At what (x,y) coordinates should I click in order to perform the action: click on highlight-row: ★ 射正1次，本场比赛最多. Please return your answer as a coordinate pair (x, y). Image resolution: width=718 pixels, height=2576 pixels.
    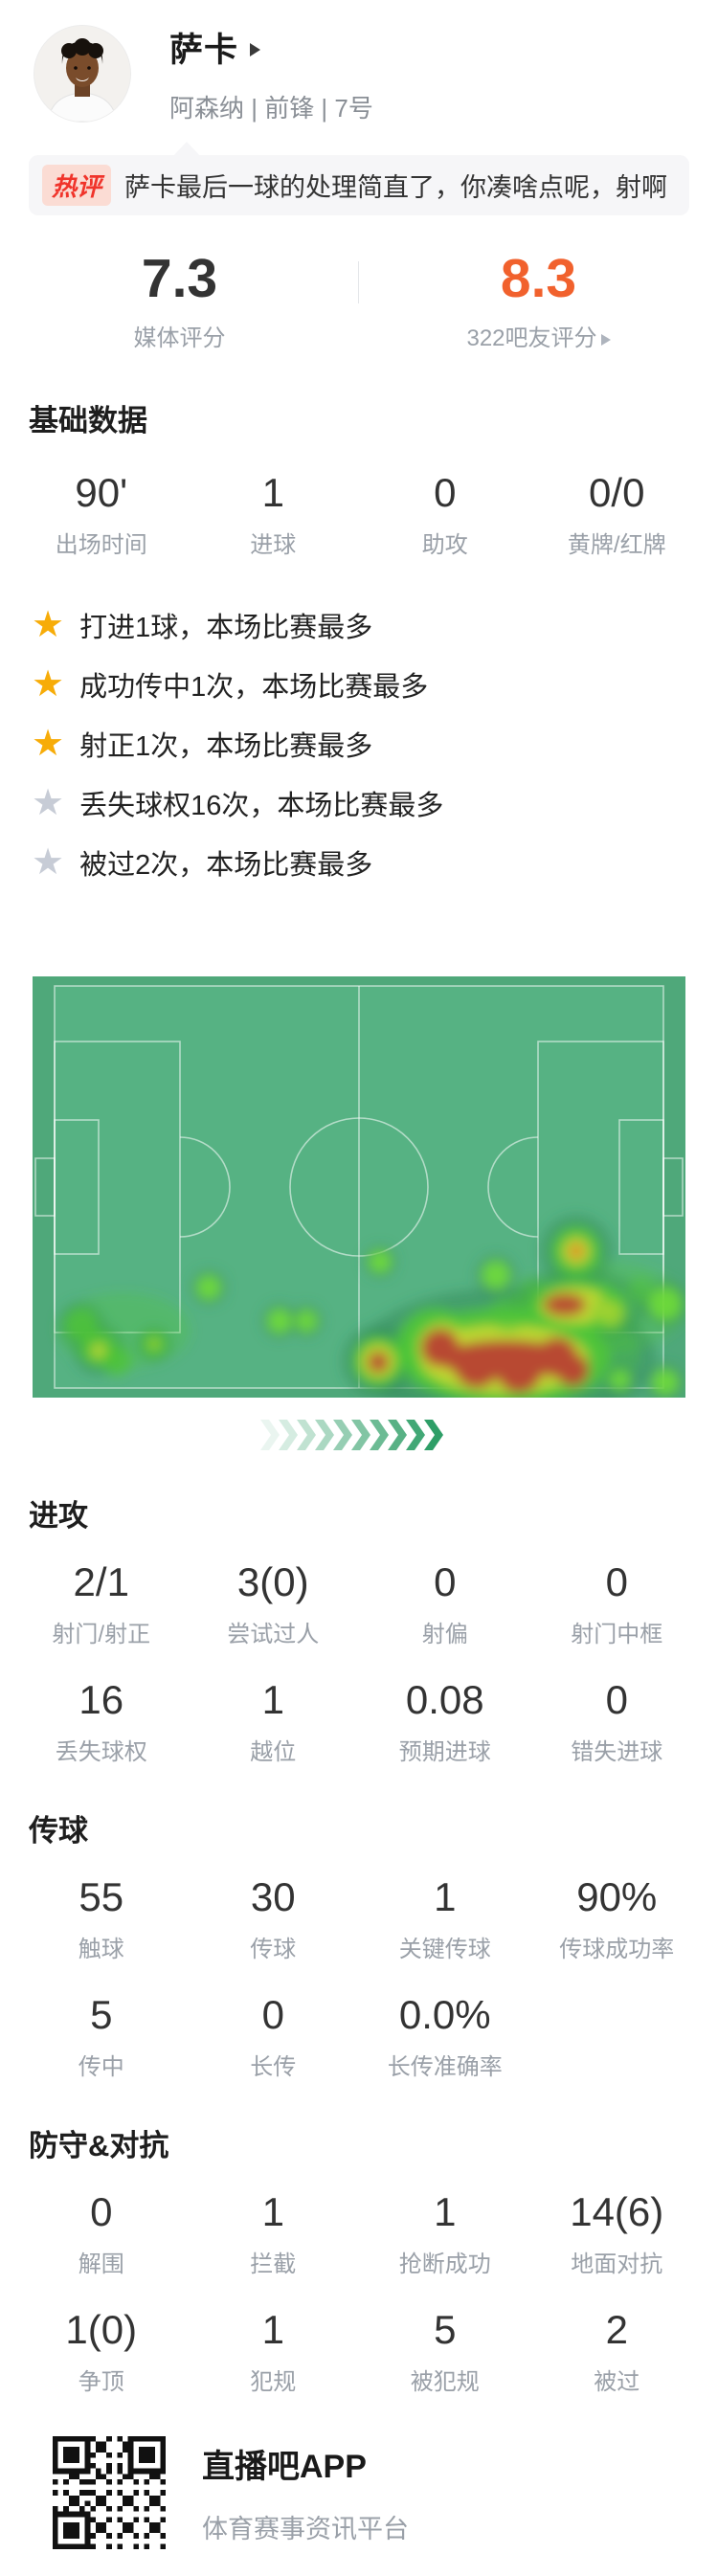
    Looking at the image, I should click on (202, 744).